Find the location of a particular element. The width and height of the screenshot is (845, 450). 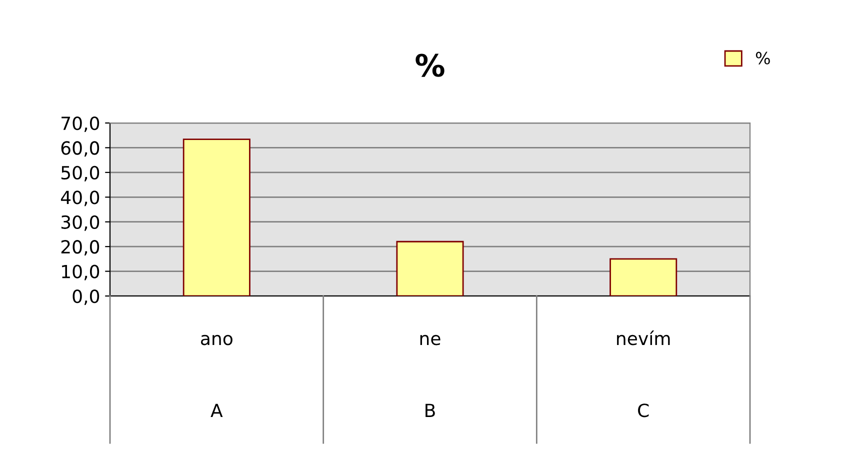

chart-title: % is located at coordinates (430, 65).